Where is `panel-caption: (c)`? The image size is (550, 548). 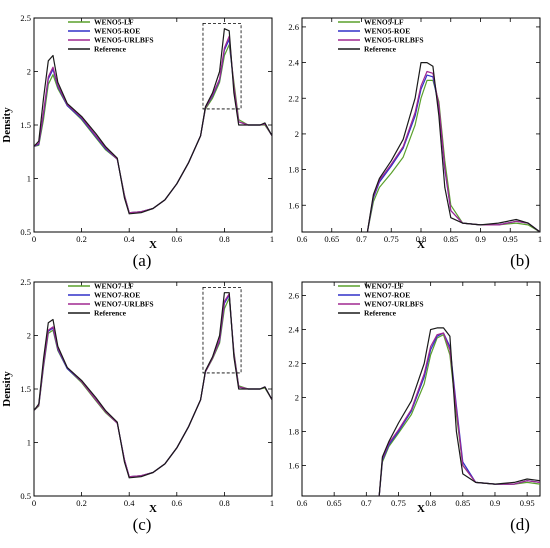
panel-caption: (c) is located at coordinates (142, 524).